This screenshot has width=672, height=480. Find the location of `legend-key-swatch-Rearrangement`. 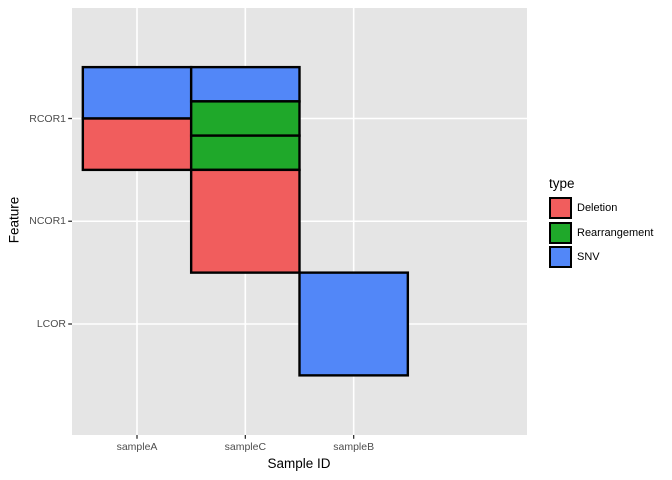

legend-key-swatch-Rearrangement is located at coordinates (560, 232).